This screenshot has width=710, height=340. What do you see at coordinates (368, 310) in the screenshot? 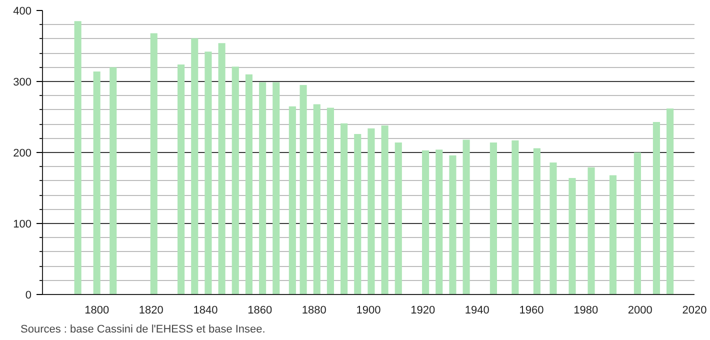
I see `x-tick-label: 1900` at bounding box center [368, 310].